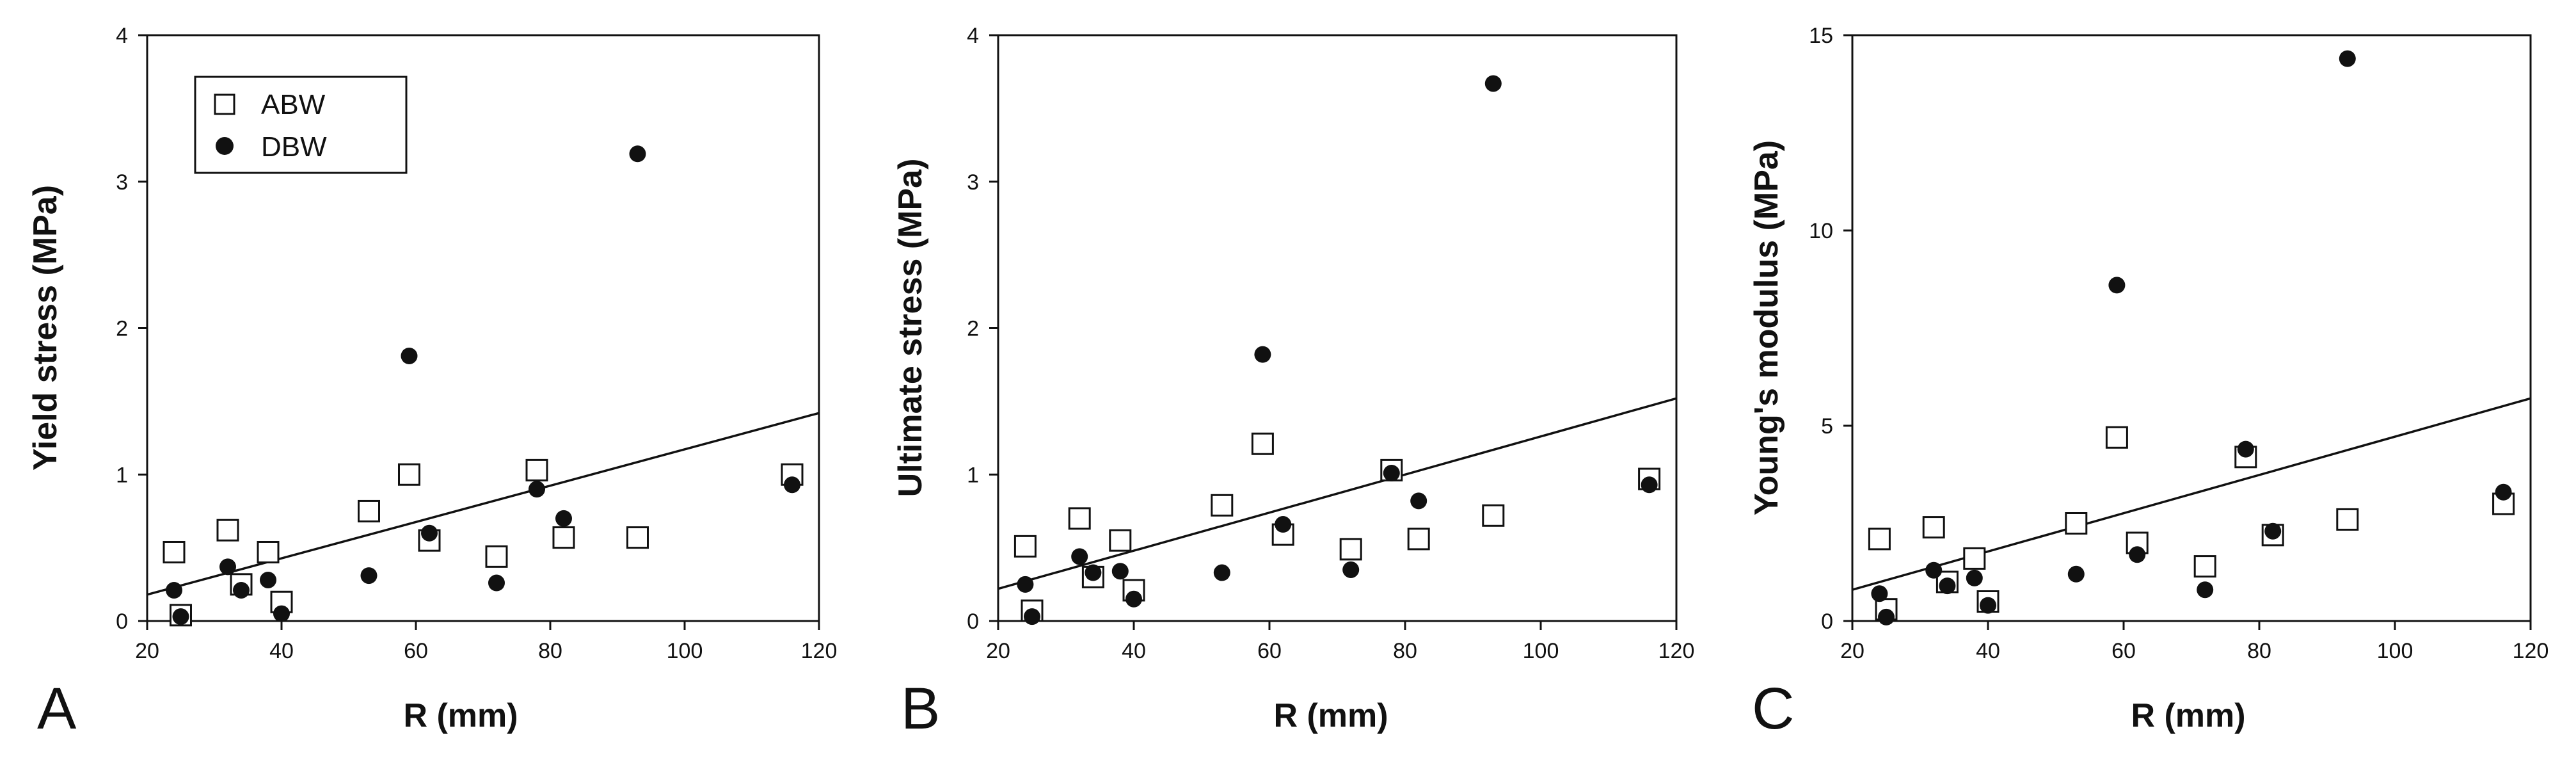 Image resolution: width=2576 pixels, height=758 pixels. I want to click on panel-label: A, so click(57, 709).